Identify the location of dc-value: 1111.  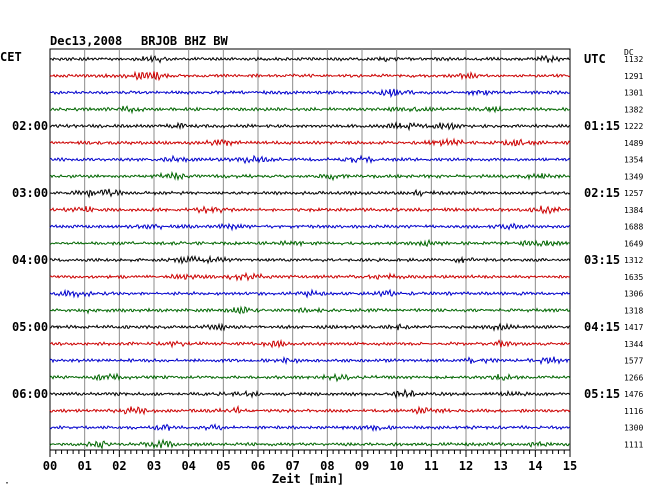
(633, 444).